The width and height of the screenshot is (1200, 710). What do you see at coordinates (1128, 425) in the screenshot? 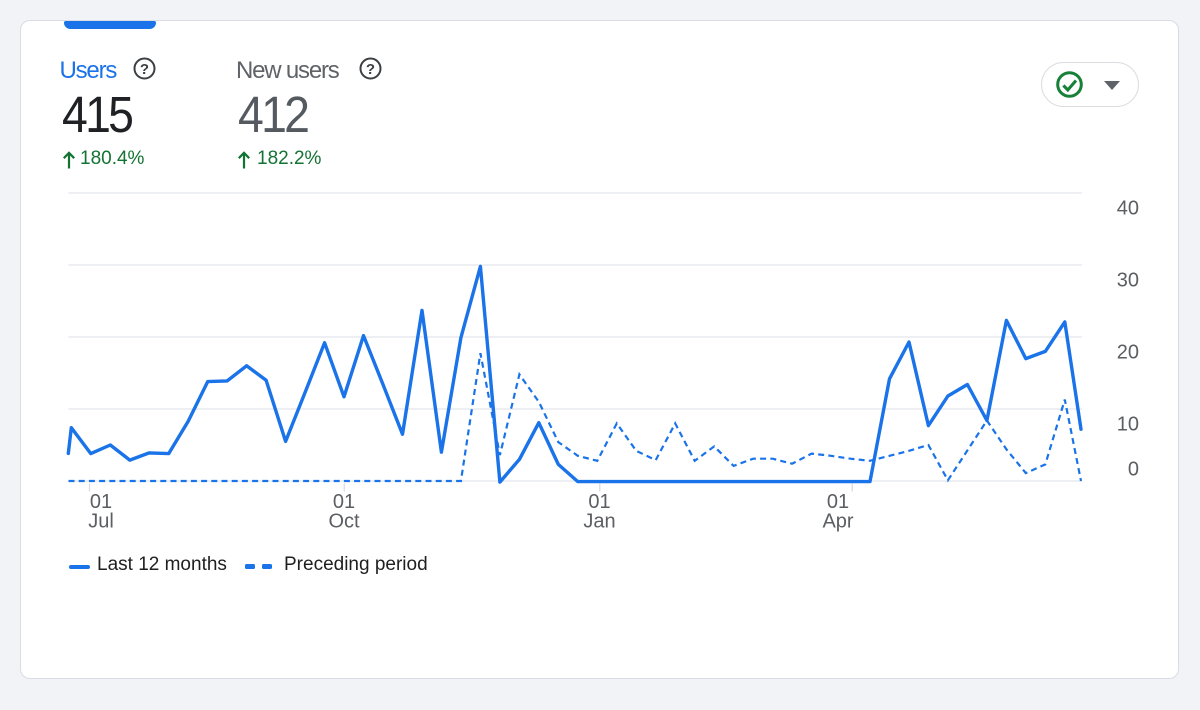
I see `svg-text: 10` at bounding box center [1128, 425].